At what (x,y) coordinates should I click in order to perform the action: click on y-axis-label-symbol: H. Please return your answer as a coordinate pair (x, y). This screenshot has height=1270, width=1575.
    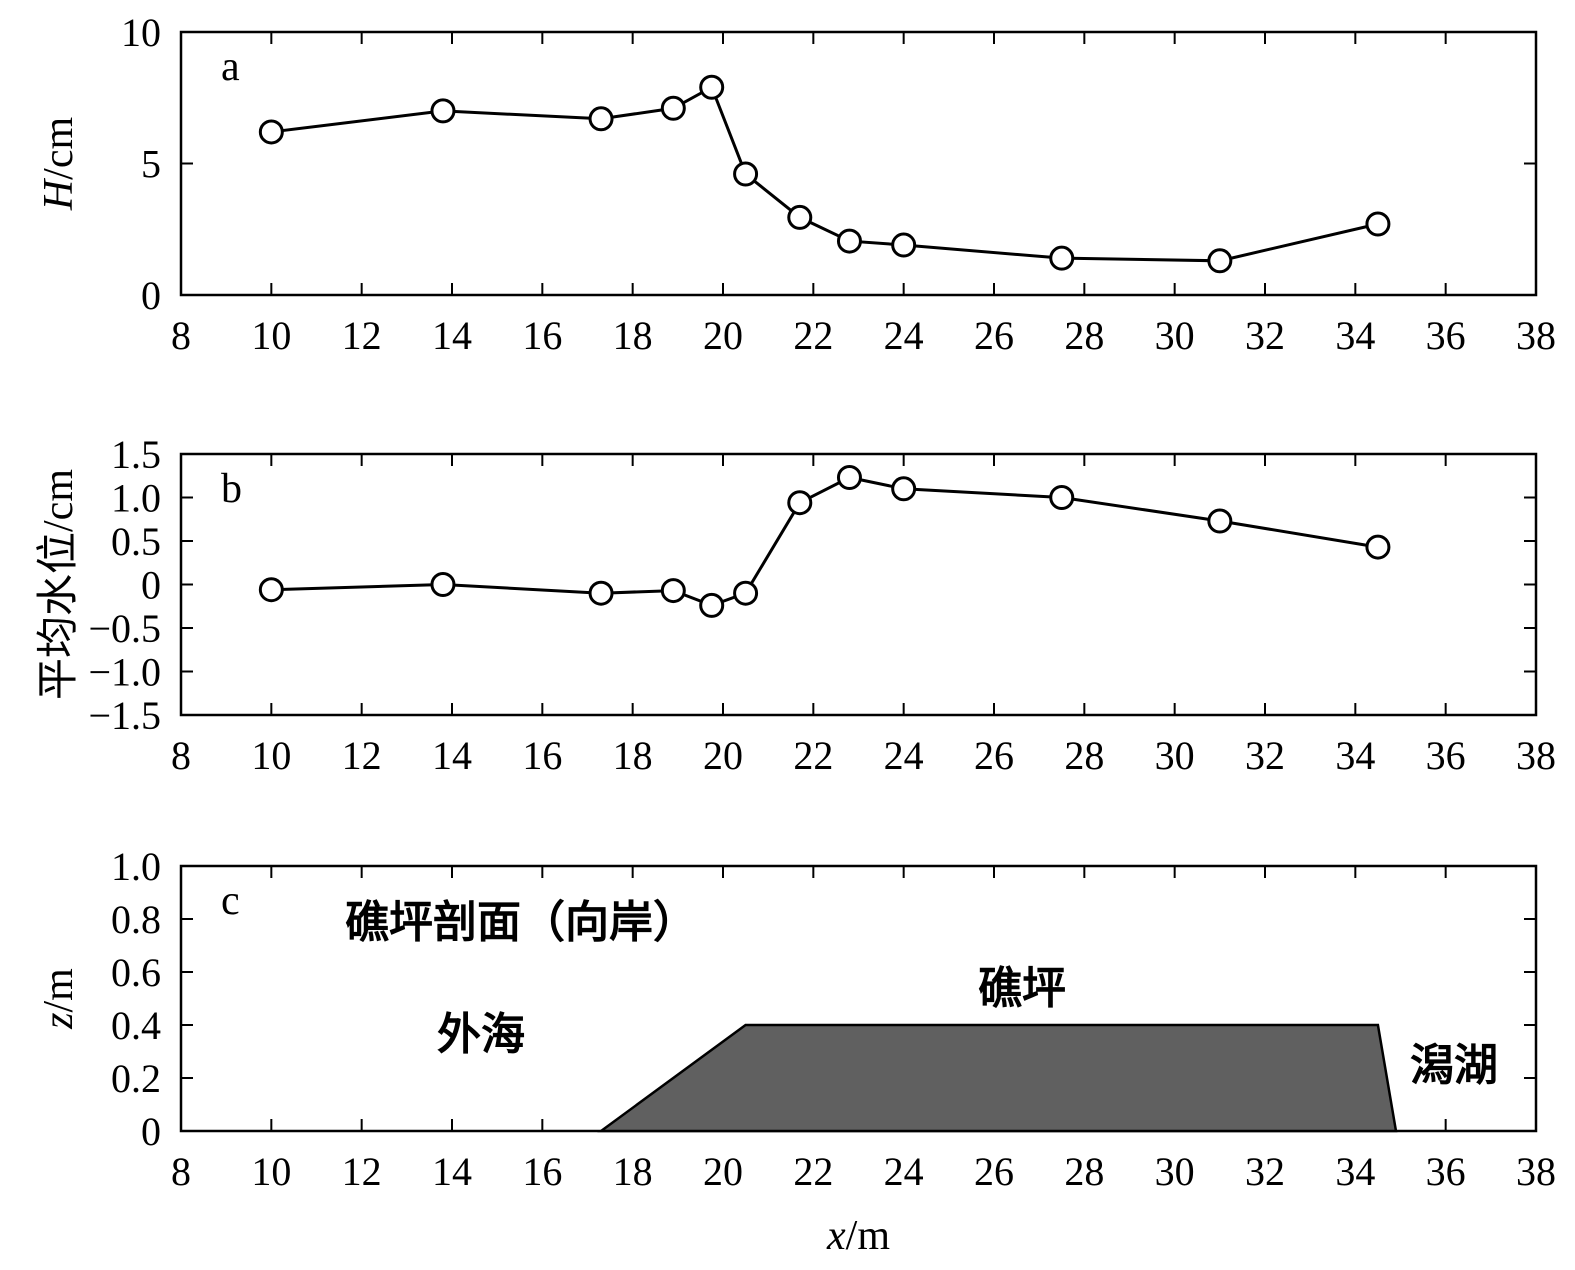
    Looking at the image, I should click on (59, 194).